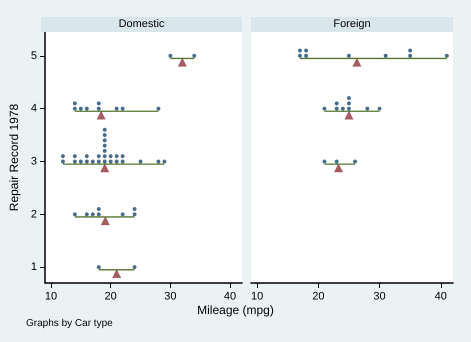 The image size is (471, 342). Describe the element at coordinates (352, 24) in the screenshot. I see `chart-title: Foreign` at that location.